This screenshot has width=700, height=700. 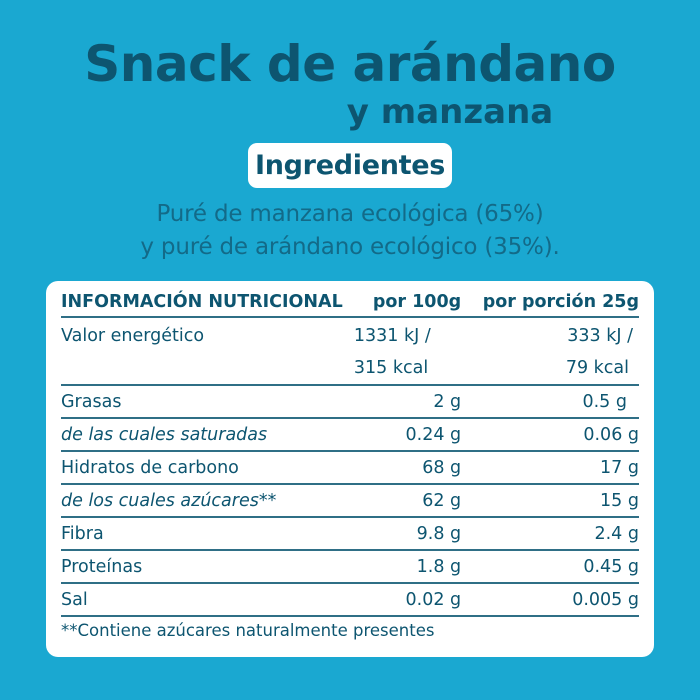 I want to click on row-portion: 17 g, so click(x=557, y=468).